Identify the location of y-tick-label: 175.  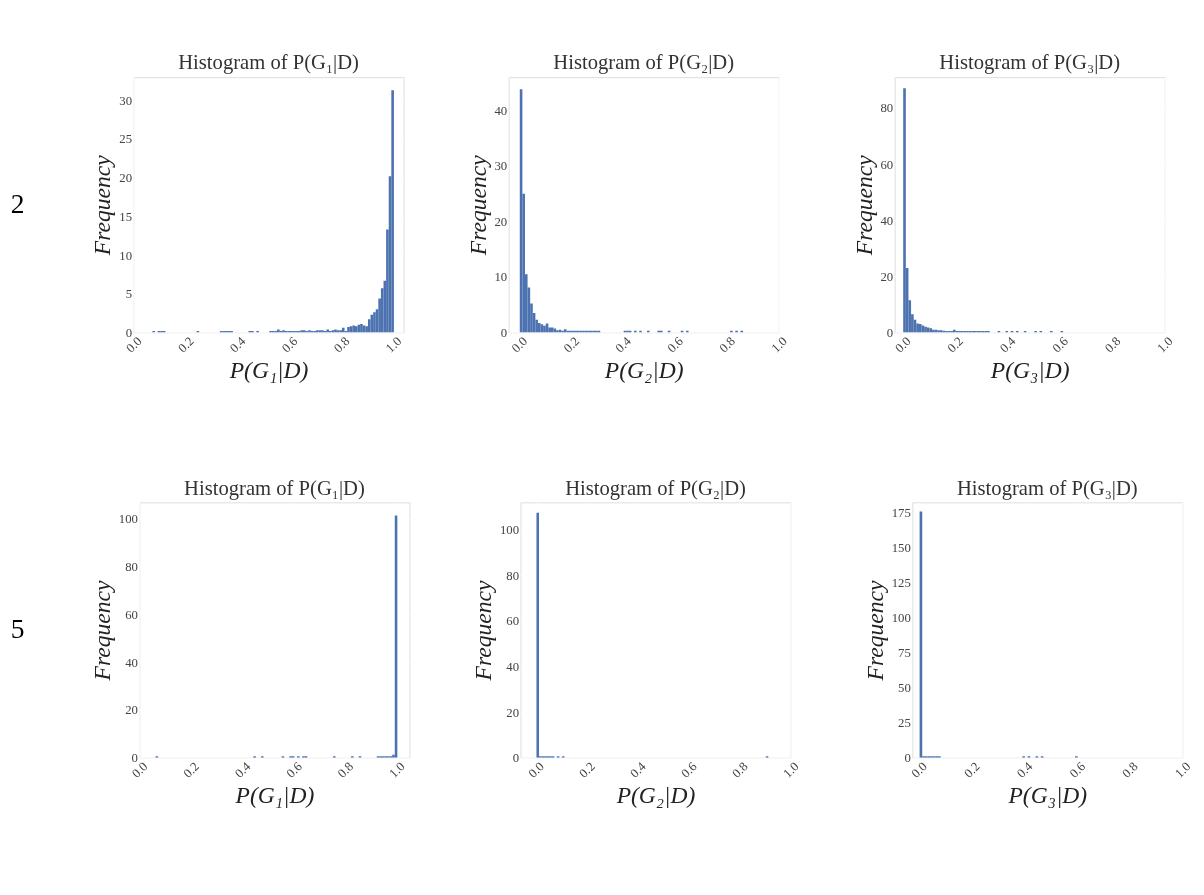
(901, 512).